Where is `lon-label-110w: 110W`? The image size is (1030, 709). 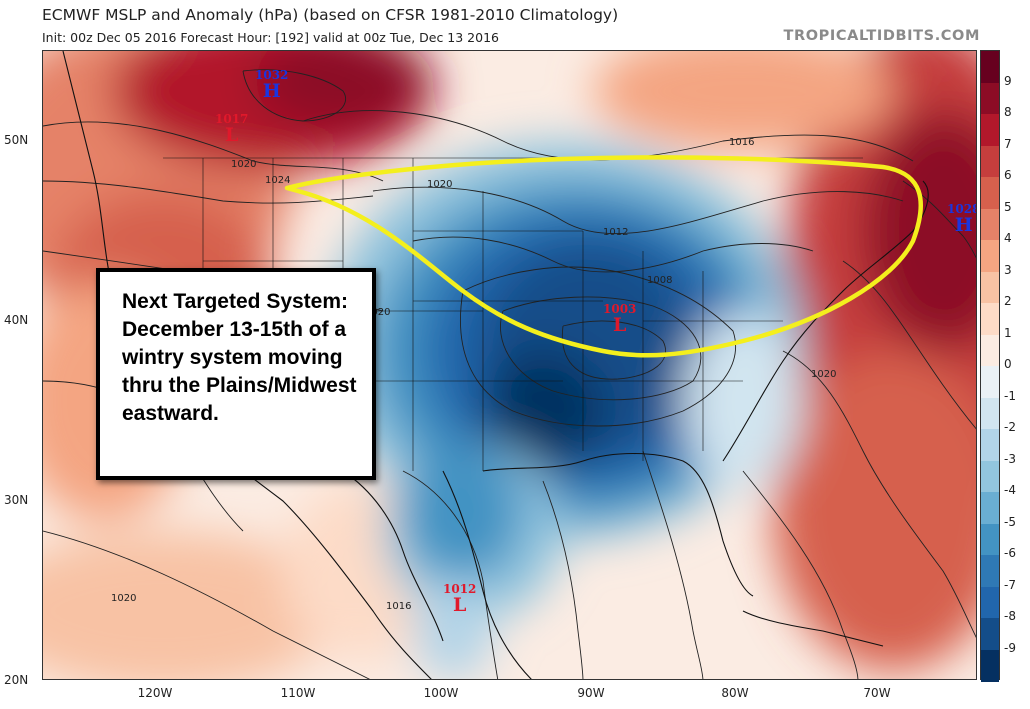
lon-label-110w: 110W is located at coordinates (298, 693).